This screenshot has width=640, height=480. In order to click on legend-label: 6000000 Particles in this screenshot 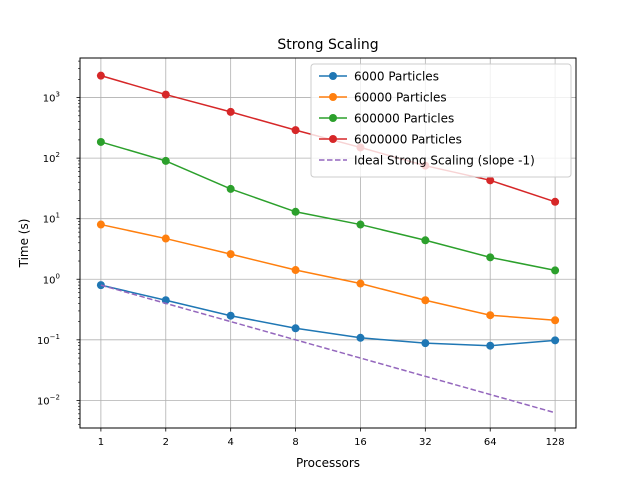, I will do `click(408, 140)`.